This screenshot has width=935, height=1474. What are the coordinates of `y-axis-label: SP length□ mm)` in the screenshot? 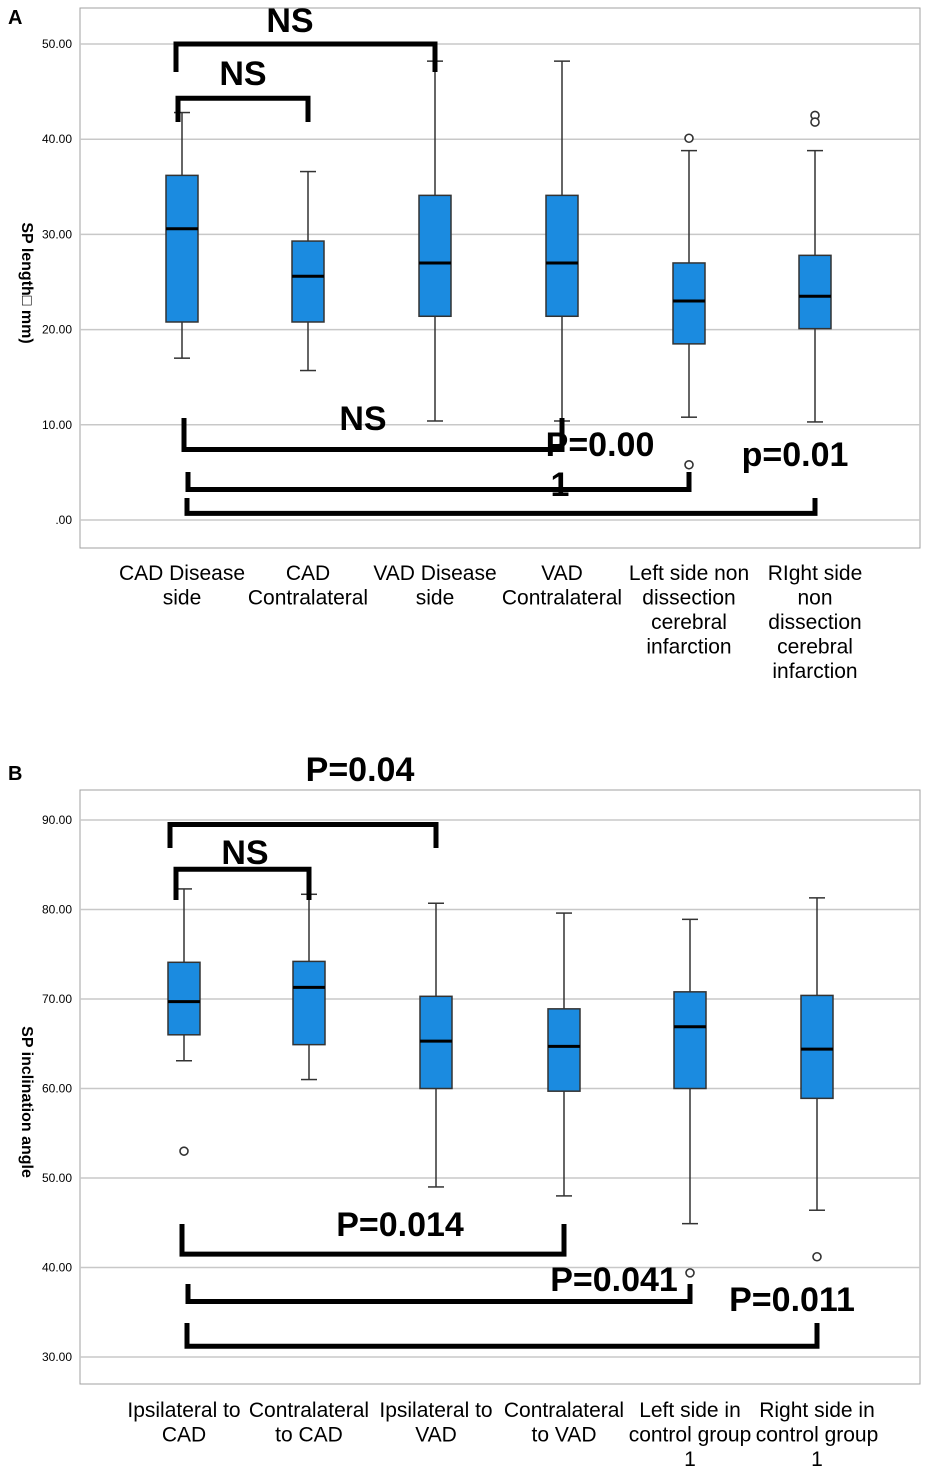 It's located at (26, 282).